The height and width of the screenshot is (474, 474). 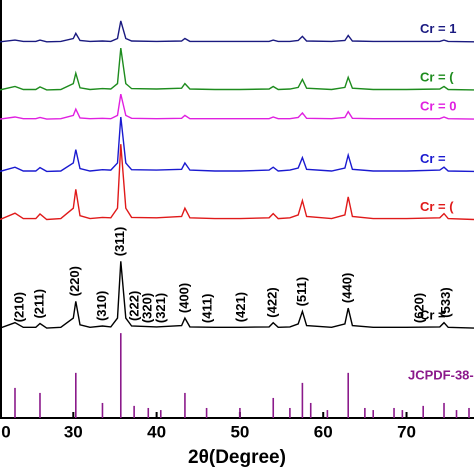 What do you see at coordinates (73, 431) in the screenshot?
I see `x-tick-label: 30` at bounding box center [73, 431].